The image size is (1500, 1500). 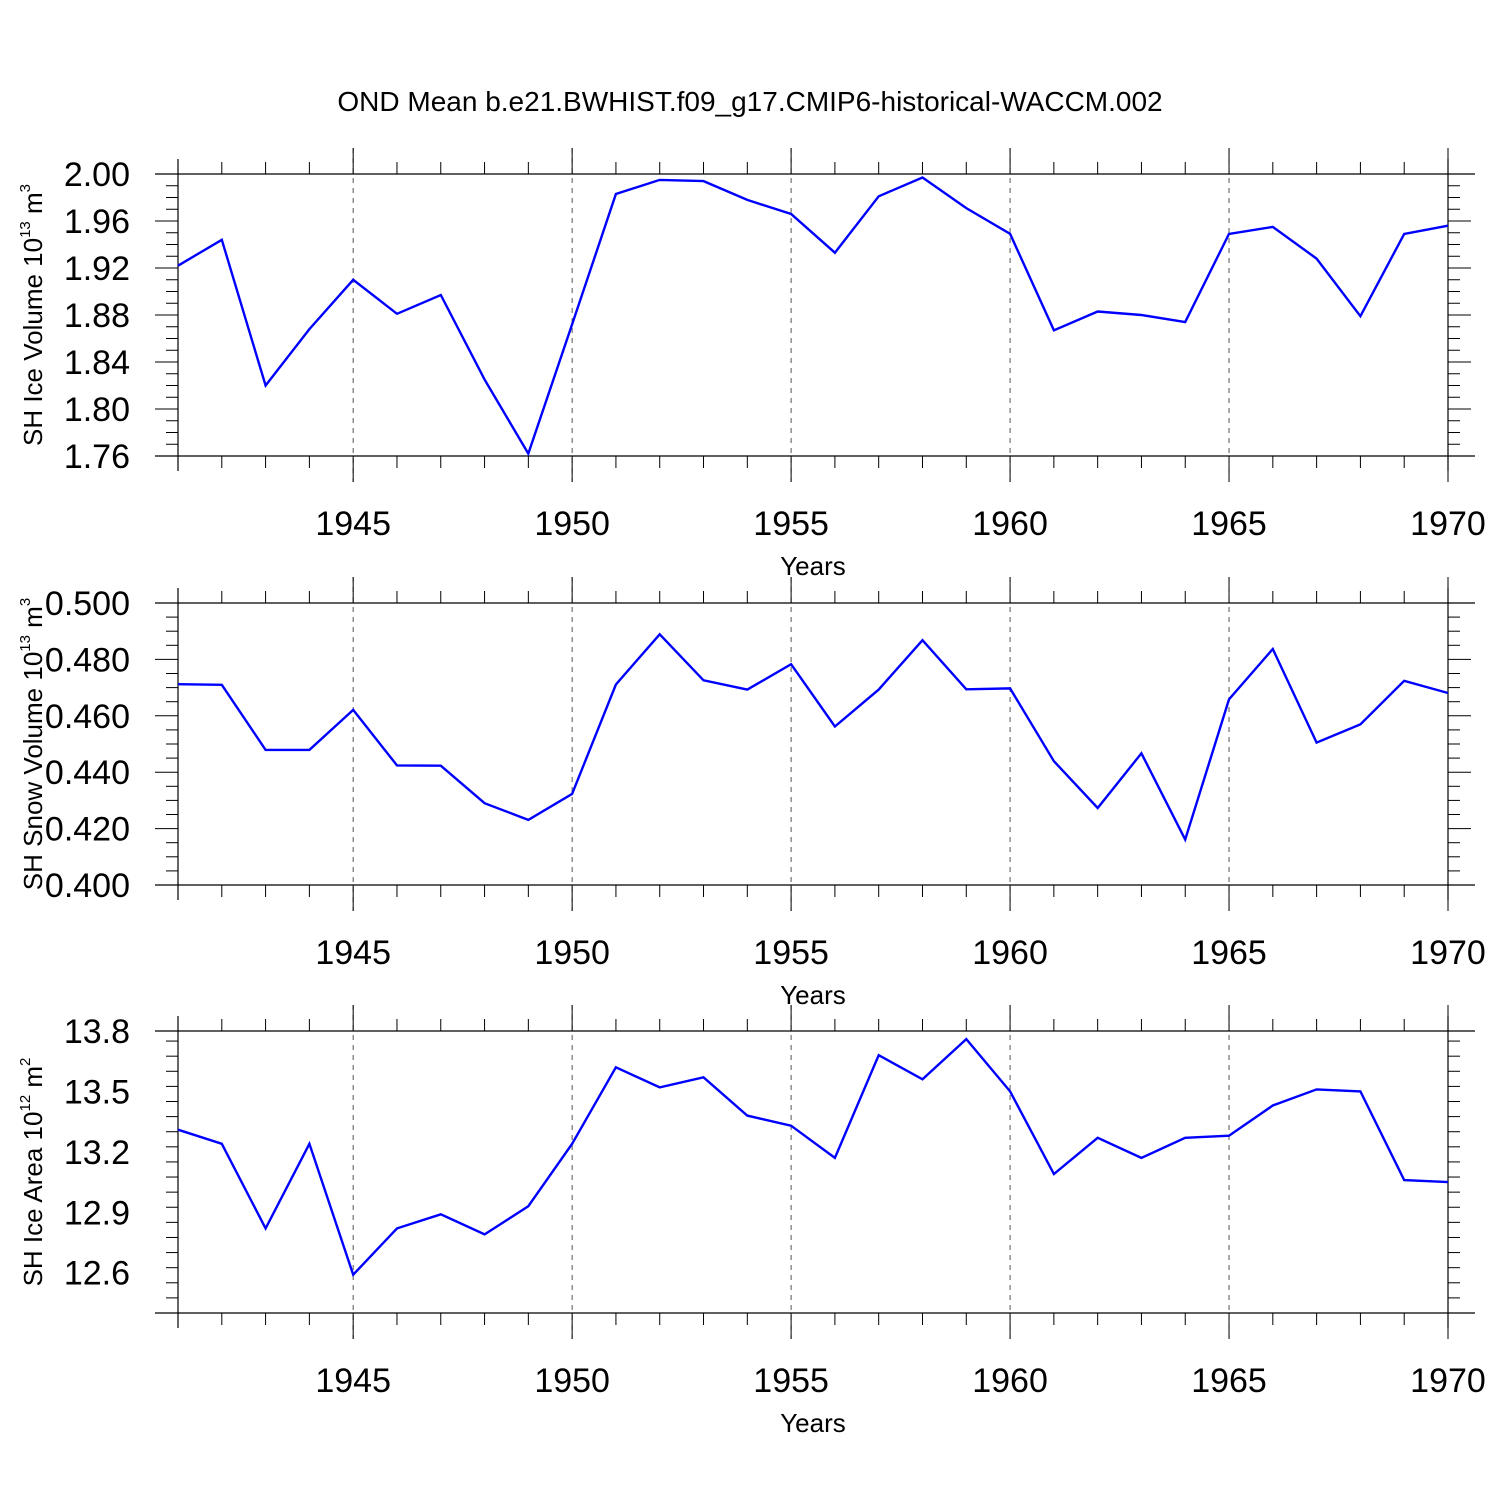 I want to click on y-axis-label: SH Snow Volume 1013 m3, so click(x=32, y=744).